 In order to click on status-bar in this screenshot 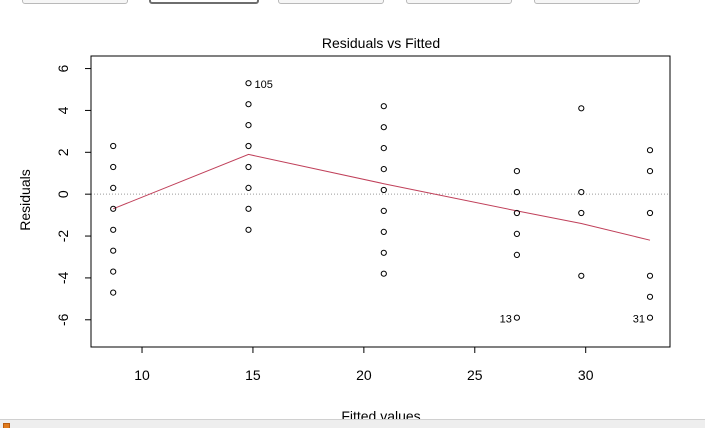, I will do `click(352, 423)`.